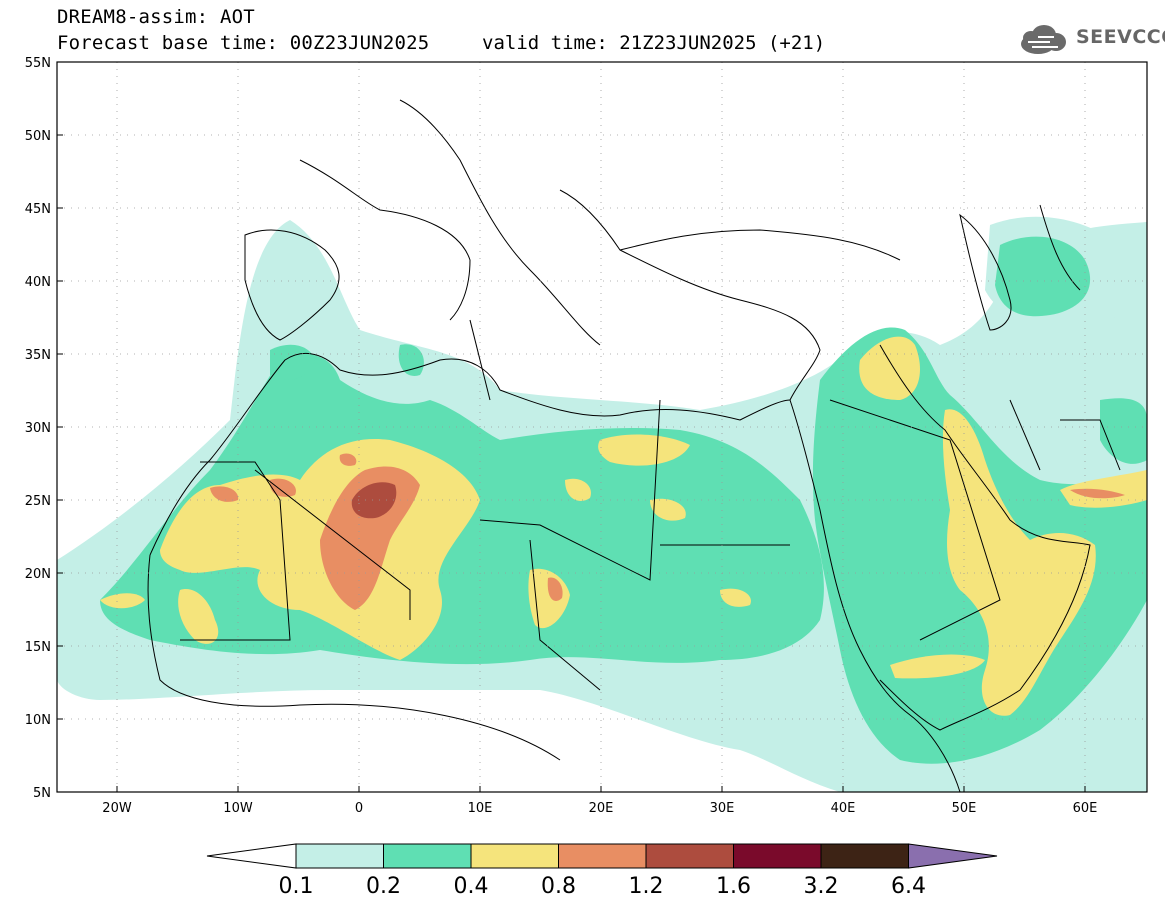 This screenshot has width=1165, height=905. Describe the element at coordinates (251, 856) in the screenshot. I see `colorbar-low-arrow` at that location.